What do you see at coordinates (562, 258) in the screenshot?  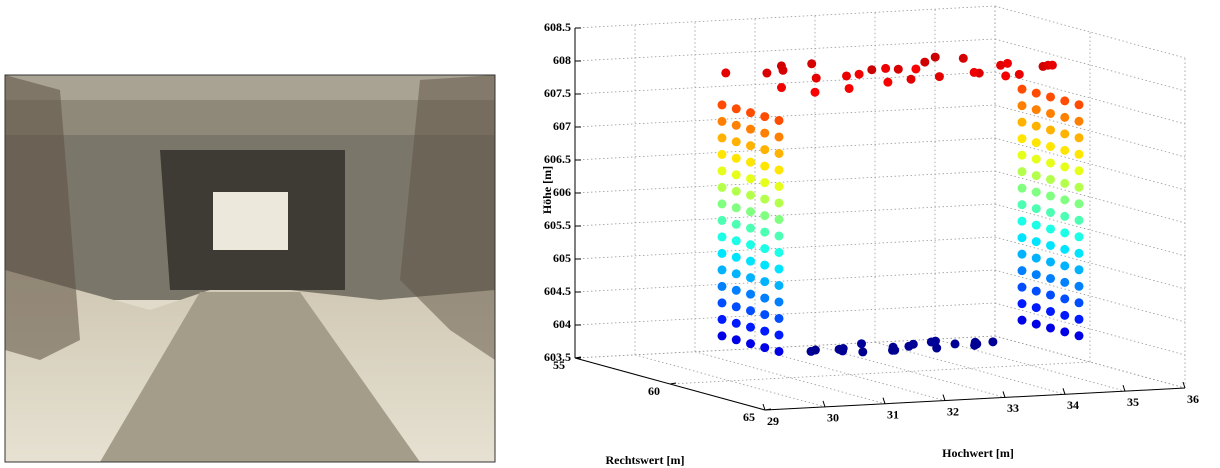 I see `z-tick-label: 605` at bounding box center [562, 258].